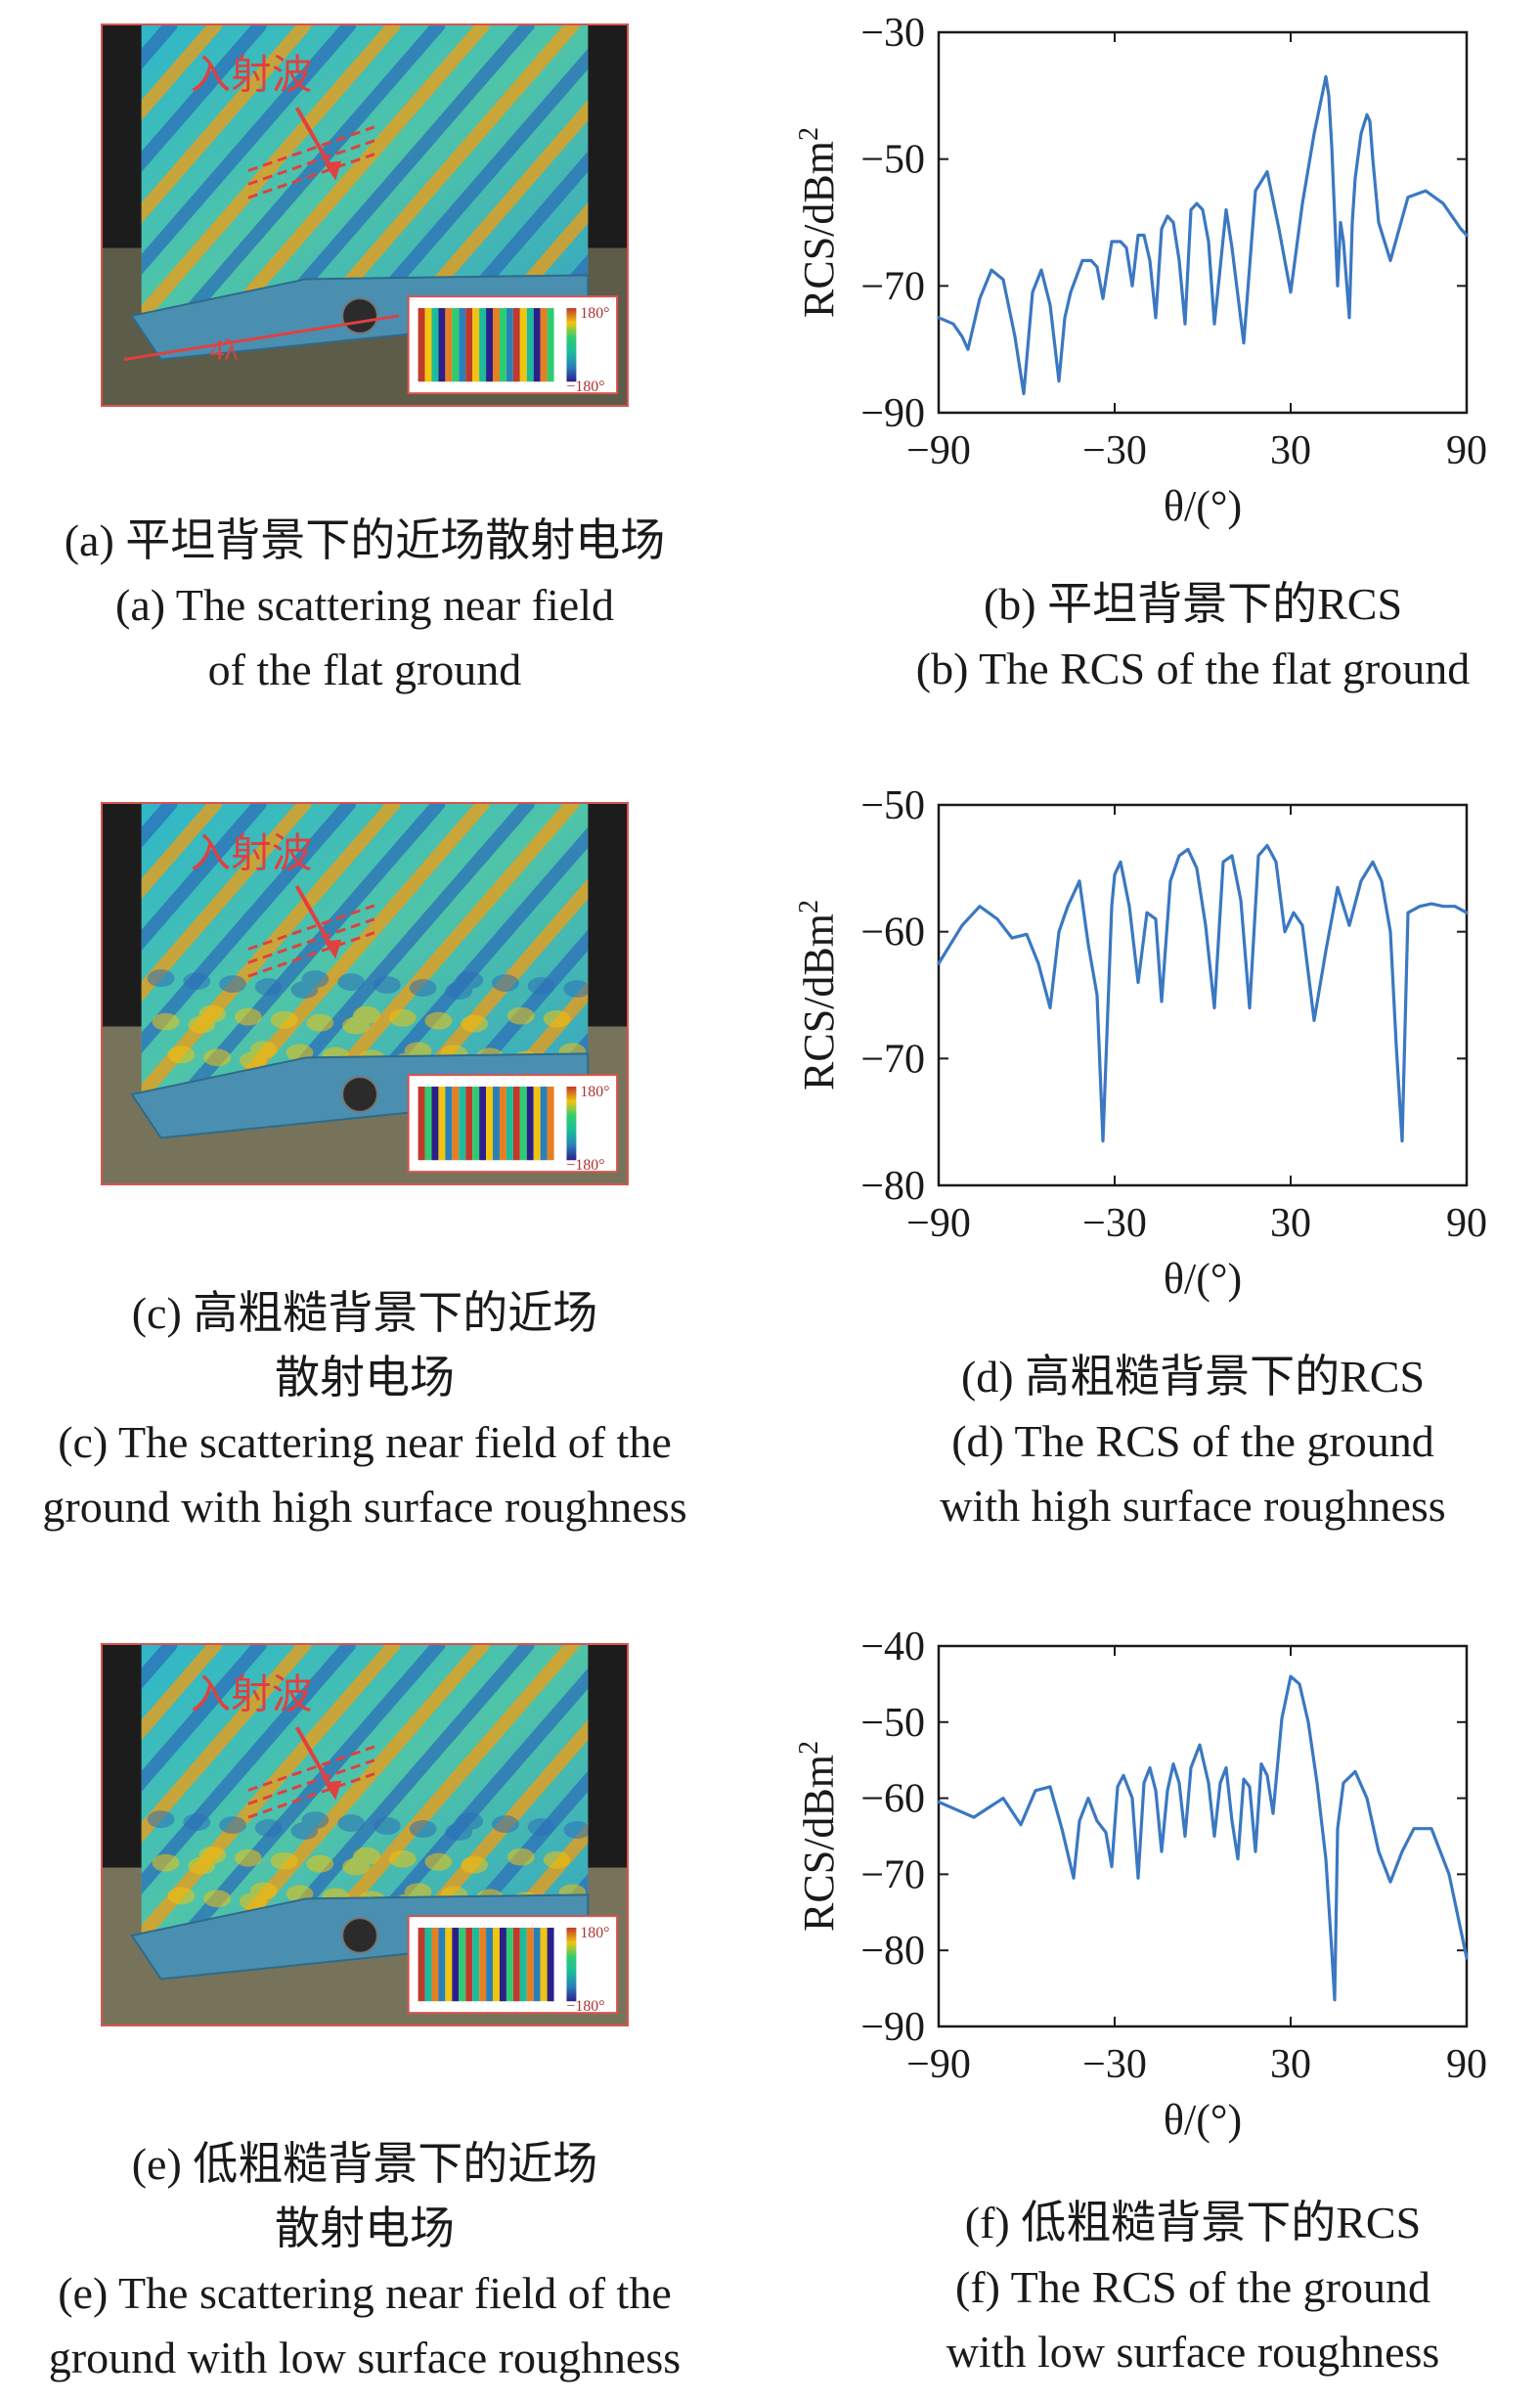 This screenshot has width=1540, height=2403. I want to click on rcs-chart-d: −90 −30 30 90 −50 −60 −70 −80 θ/(°) RCS/dBm2, so click(1124, 1046).